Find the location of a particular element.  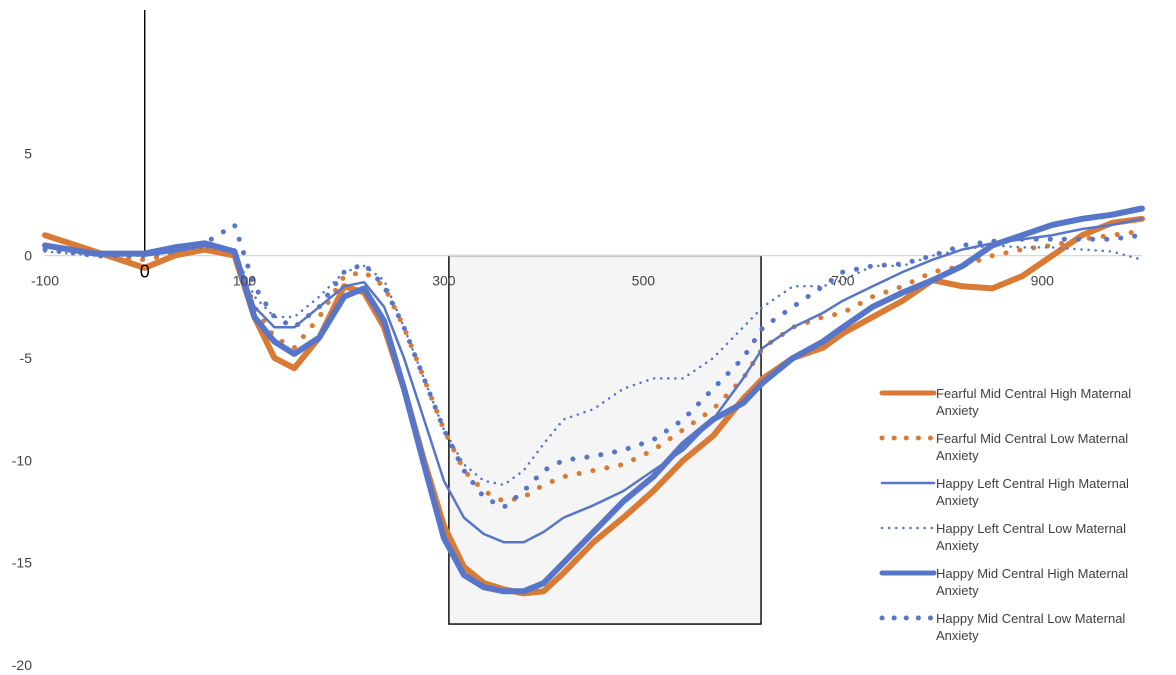

legend-label-3: Happy Left Central High Maternal is located at coordinates (1032, 483).